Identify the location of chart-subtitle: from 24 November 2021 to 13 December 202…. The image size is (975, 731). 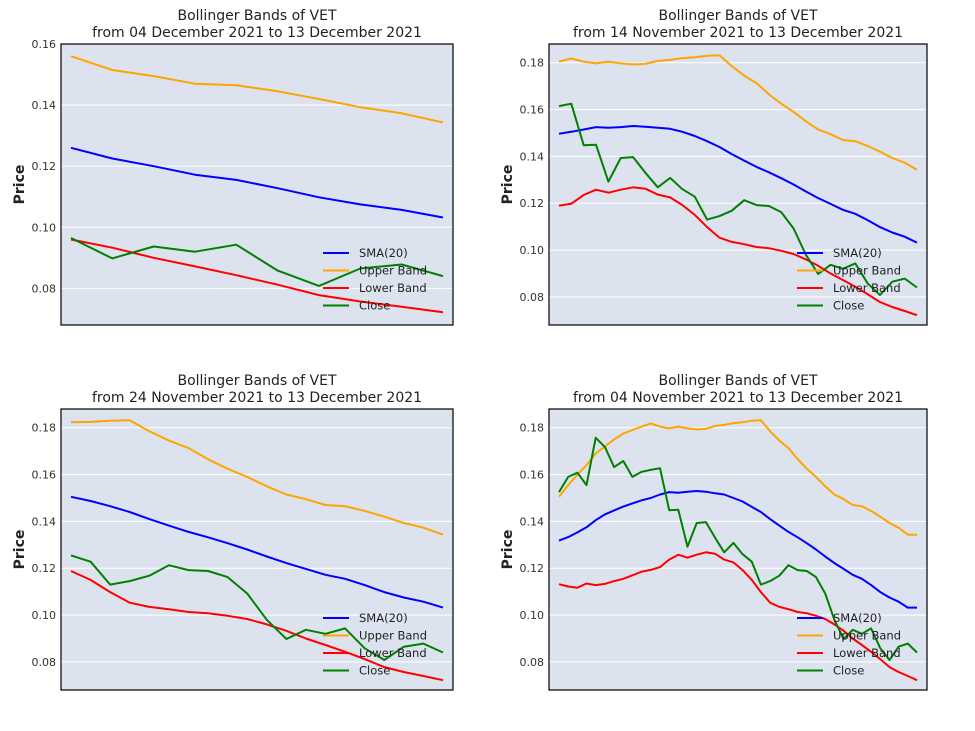
(257, 398).